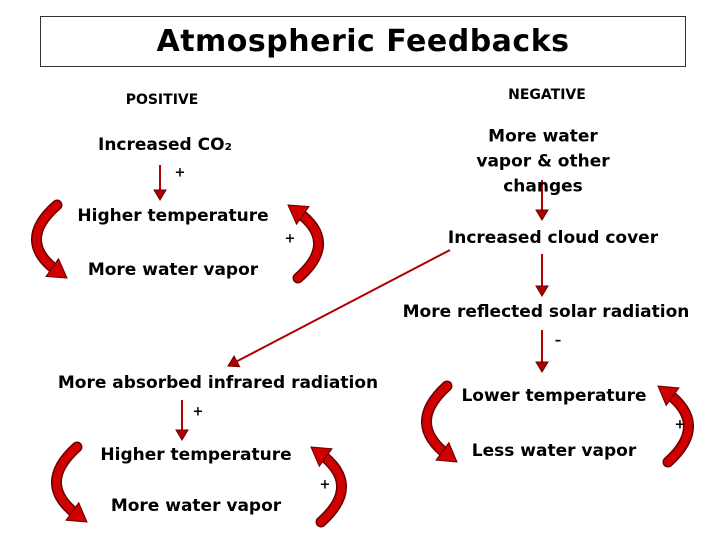 The image size is (720, 540). What do you see at coordinates (342, 306) in the screenshot?
I see `arrow` at bounding box center [342, 306].